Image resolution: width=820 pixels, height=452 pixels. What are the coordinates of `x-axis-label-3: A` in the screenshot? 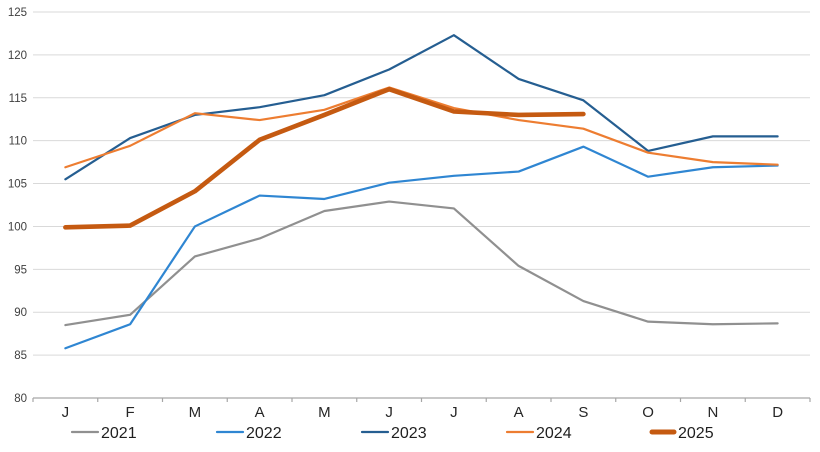 It's located at (260, 412).